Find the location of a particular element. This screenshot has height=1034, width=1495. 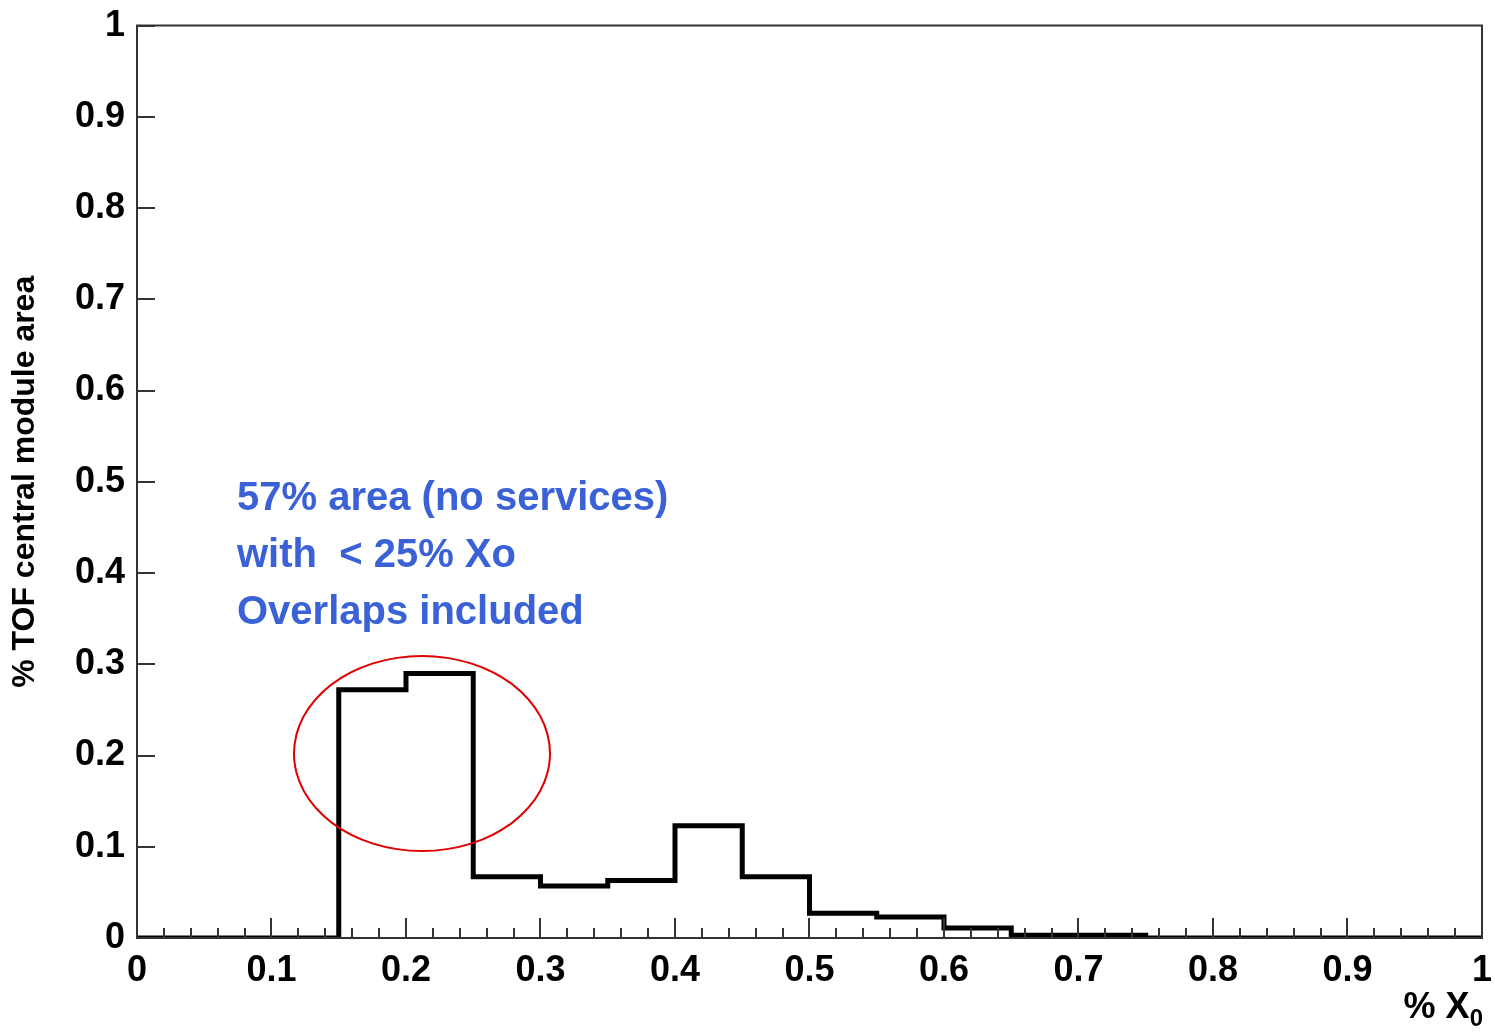

x-tick-label: 0.9 is located at coordinates (1347, 968).